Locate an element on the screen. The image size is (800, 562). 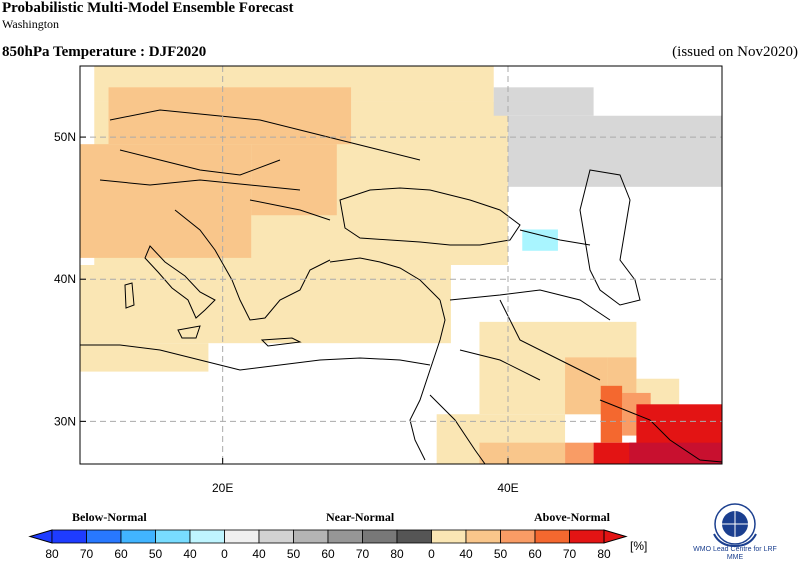
north-africa-coast is located at coordinates (255, 357).